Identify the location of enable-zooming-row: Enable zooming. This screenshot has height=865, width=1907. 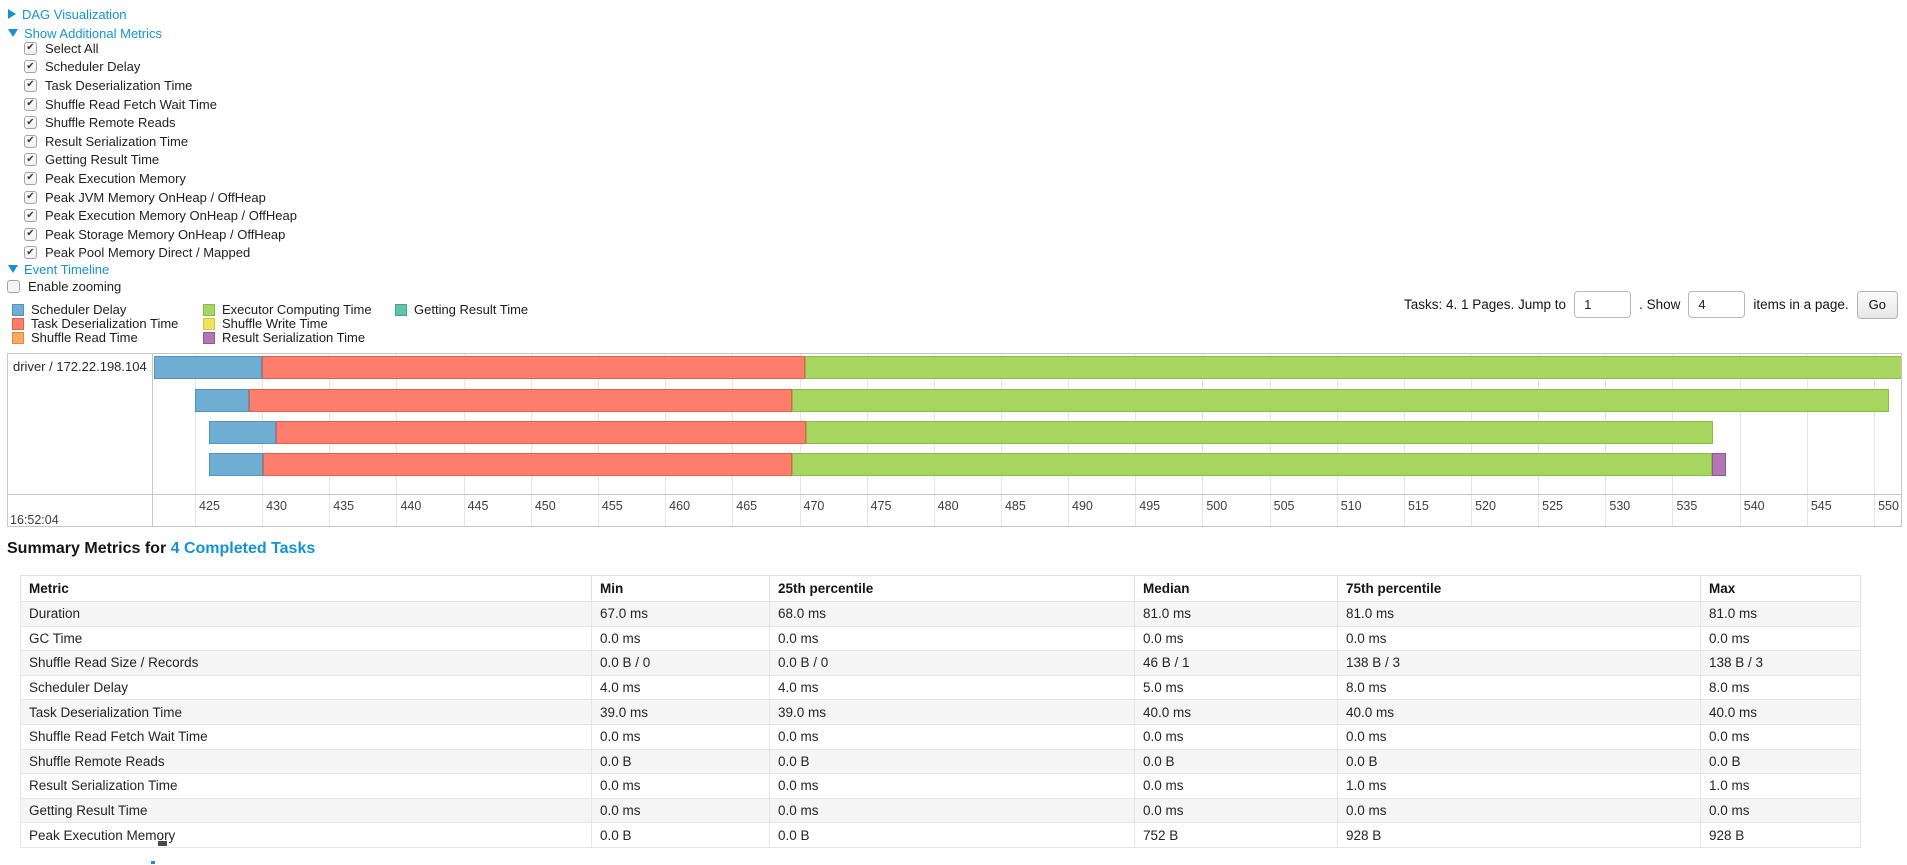
(64, 286).